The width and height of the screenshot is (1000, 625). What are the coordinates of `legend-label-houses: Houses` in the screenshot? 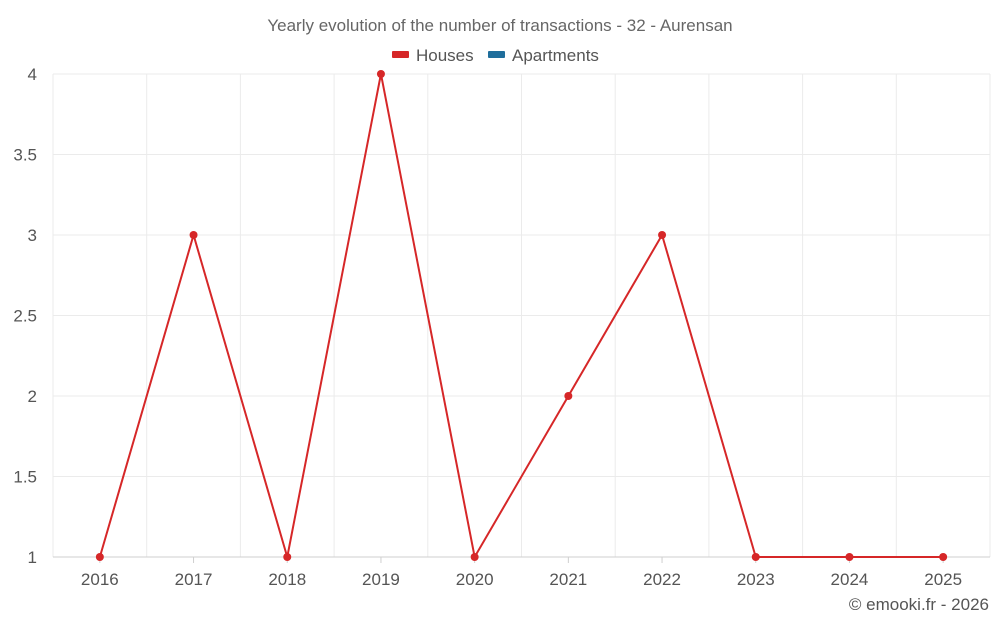 It's located at (445, 55).